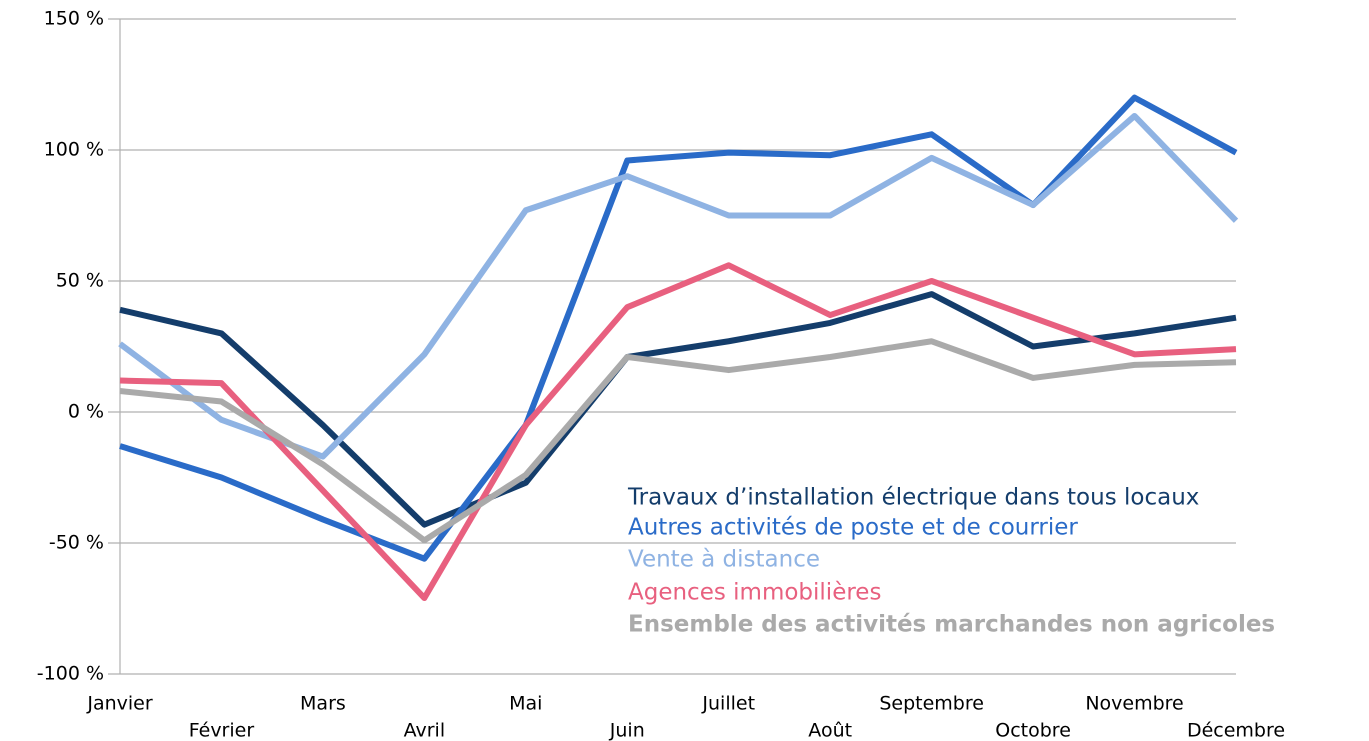  Describe the element at coordinates (830, 730) in the screenshot. I see `x-tick-label: Août` at that location.